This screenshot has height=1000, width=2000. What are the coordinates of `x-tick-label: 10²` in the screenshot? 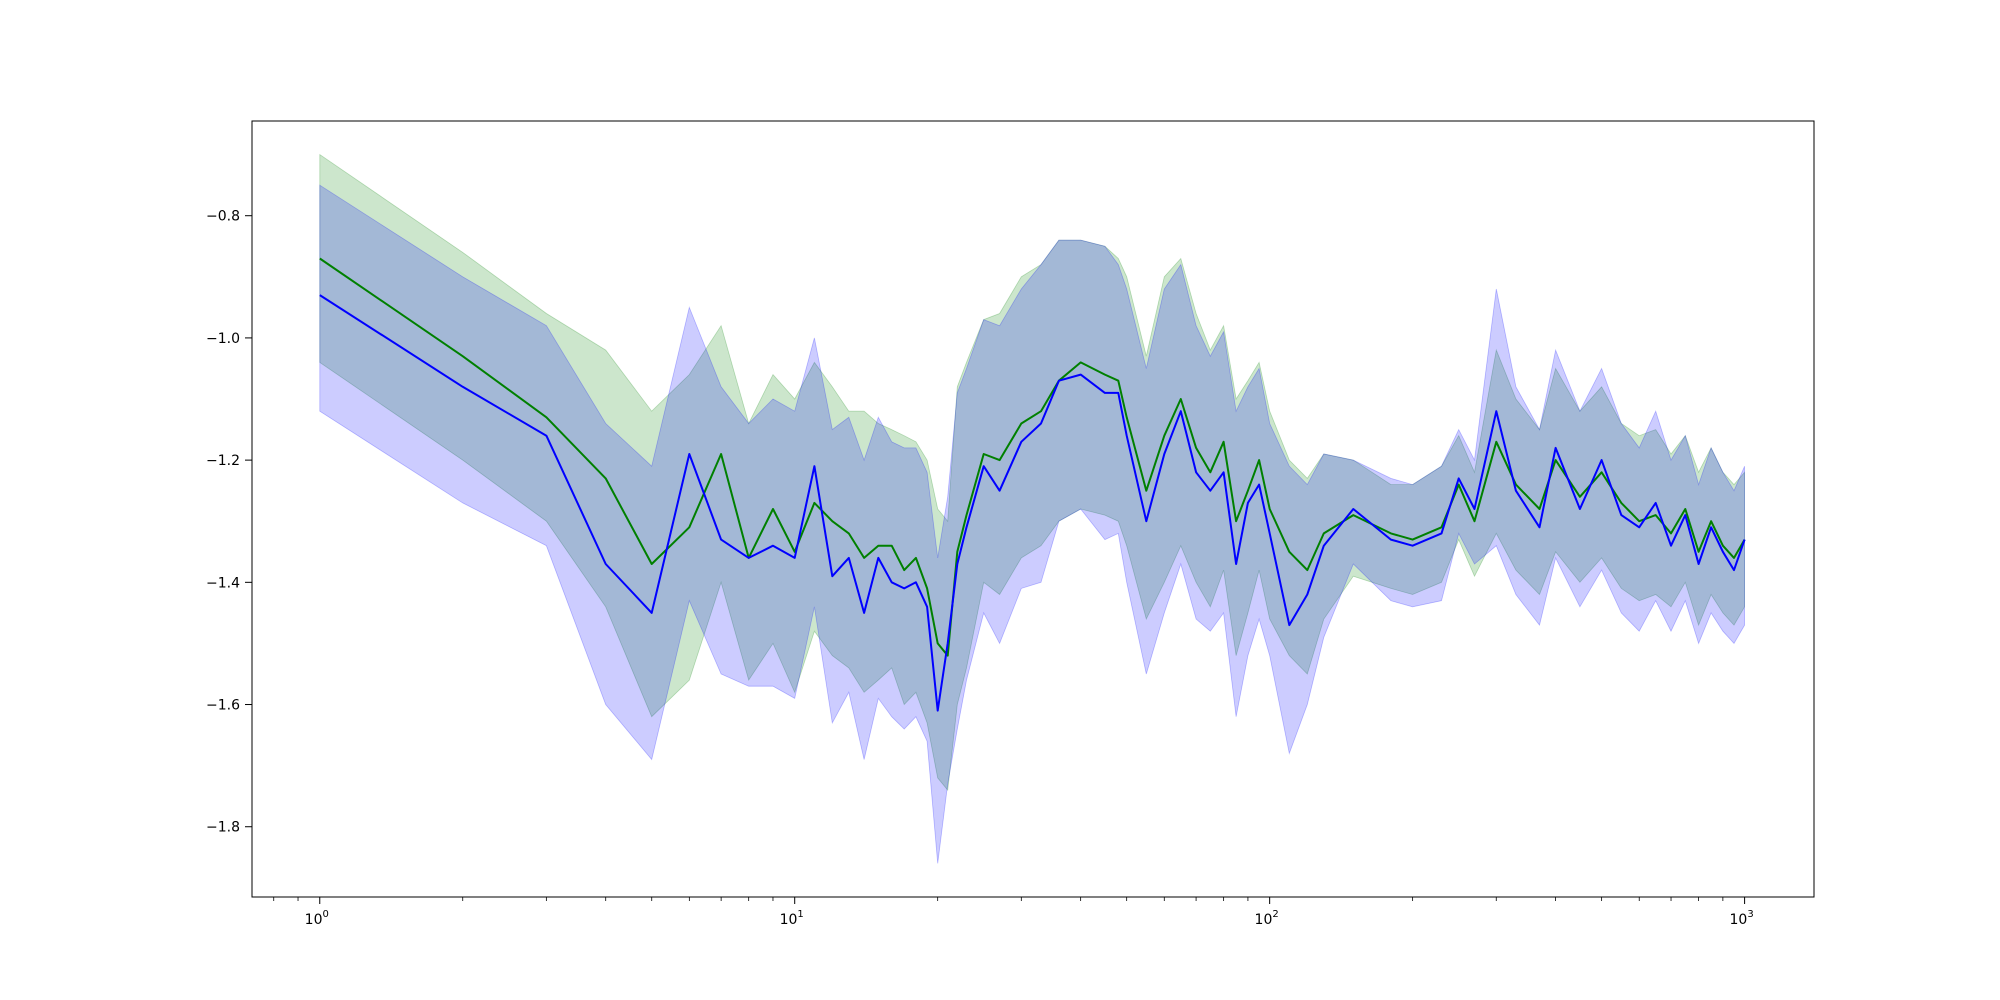 It's located at (1267, 918).